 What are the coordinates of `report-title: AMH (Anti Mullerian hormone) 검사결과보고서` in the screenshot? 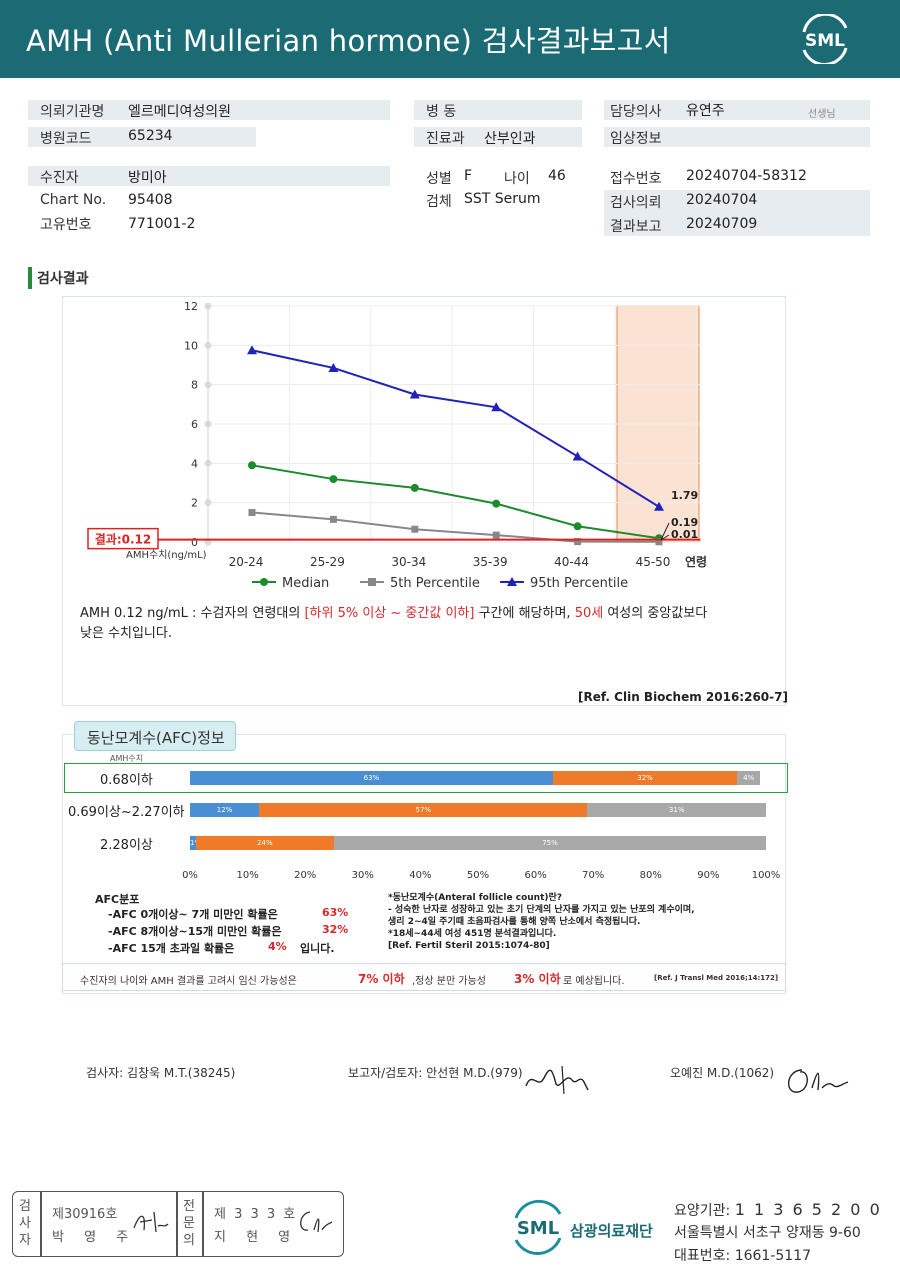 It's located at (348, 41).